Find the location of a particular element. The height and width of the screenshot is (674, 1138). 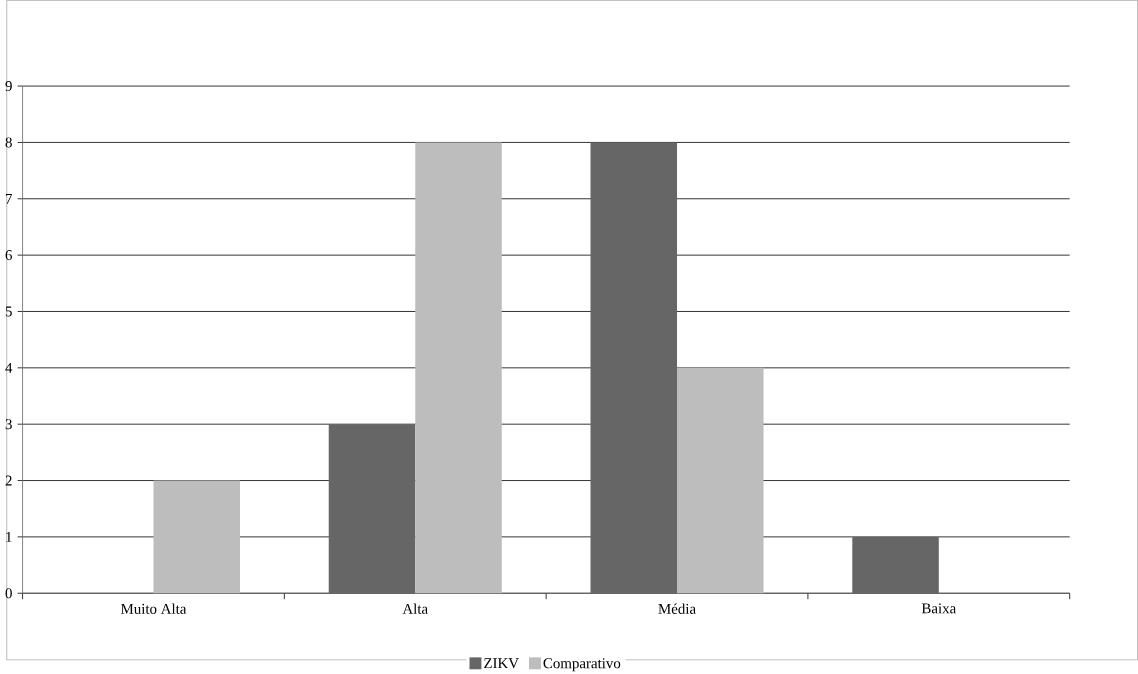

legend-label: Comparativo is located at coordinates (582, 665).